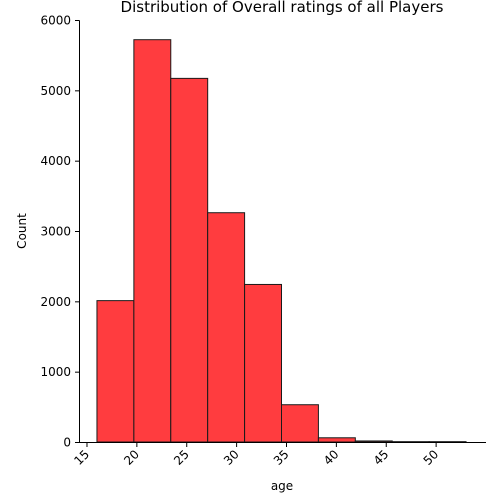  Describe the element at coordinates (181, 457) in the screenshot. I see `x-tick-label: 25` at that location.